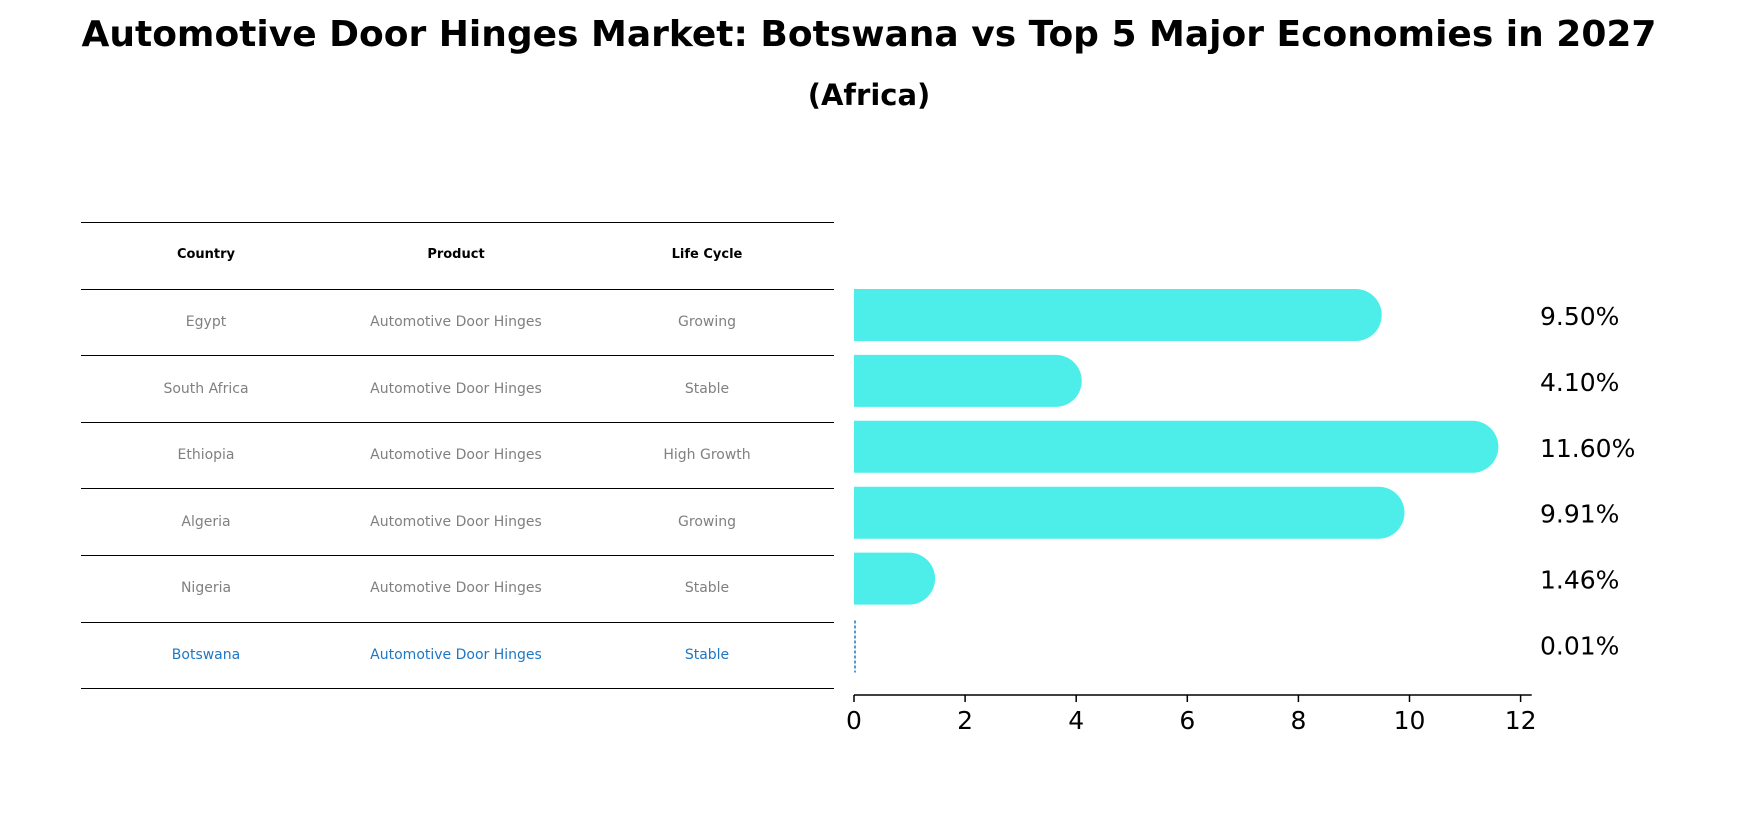 Image resolution: width=1738 pixels, height=823 pixels. Describe the element at coordinates (1579, 646) in the screenshot. I see `data-label: 0.01%` at that location.